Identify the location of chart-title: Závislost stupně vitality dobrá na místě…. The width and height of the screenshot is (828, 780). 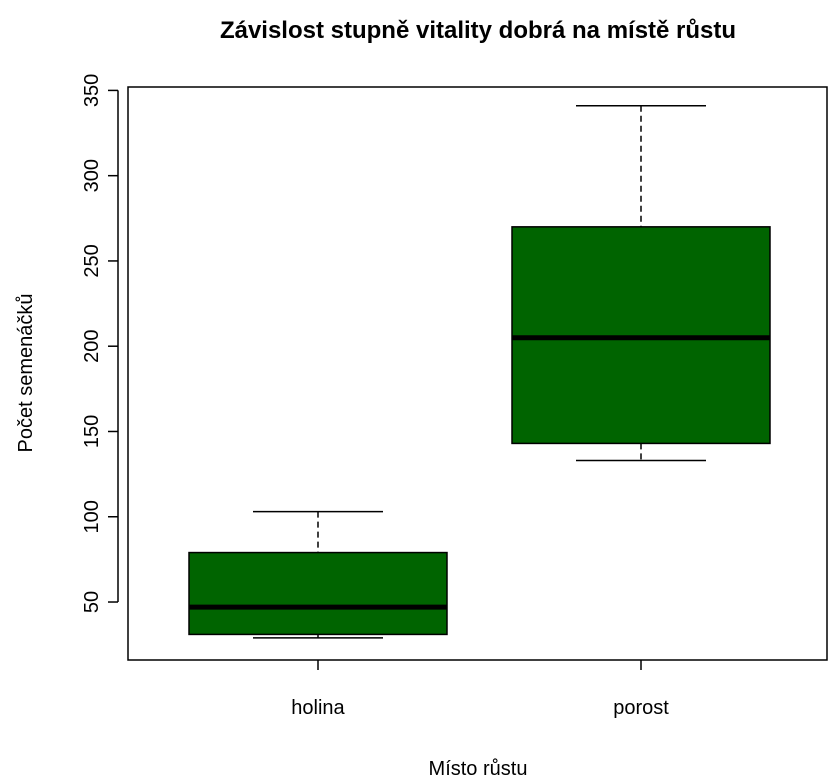
(478, 30).